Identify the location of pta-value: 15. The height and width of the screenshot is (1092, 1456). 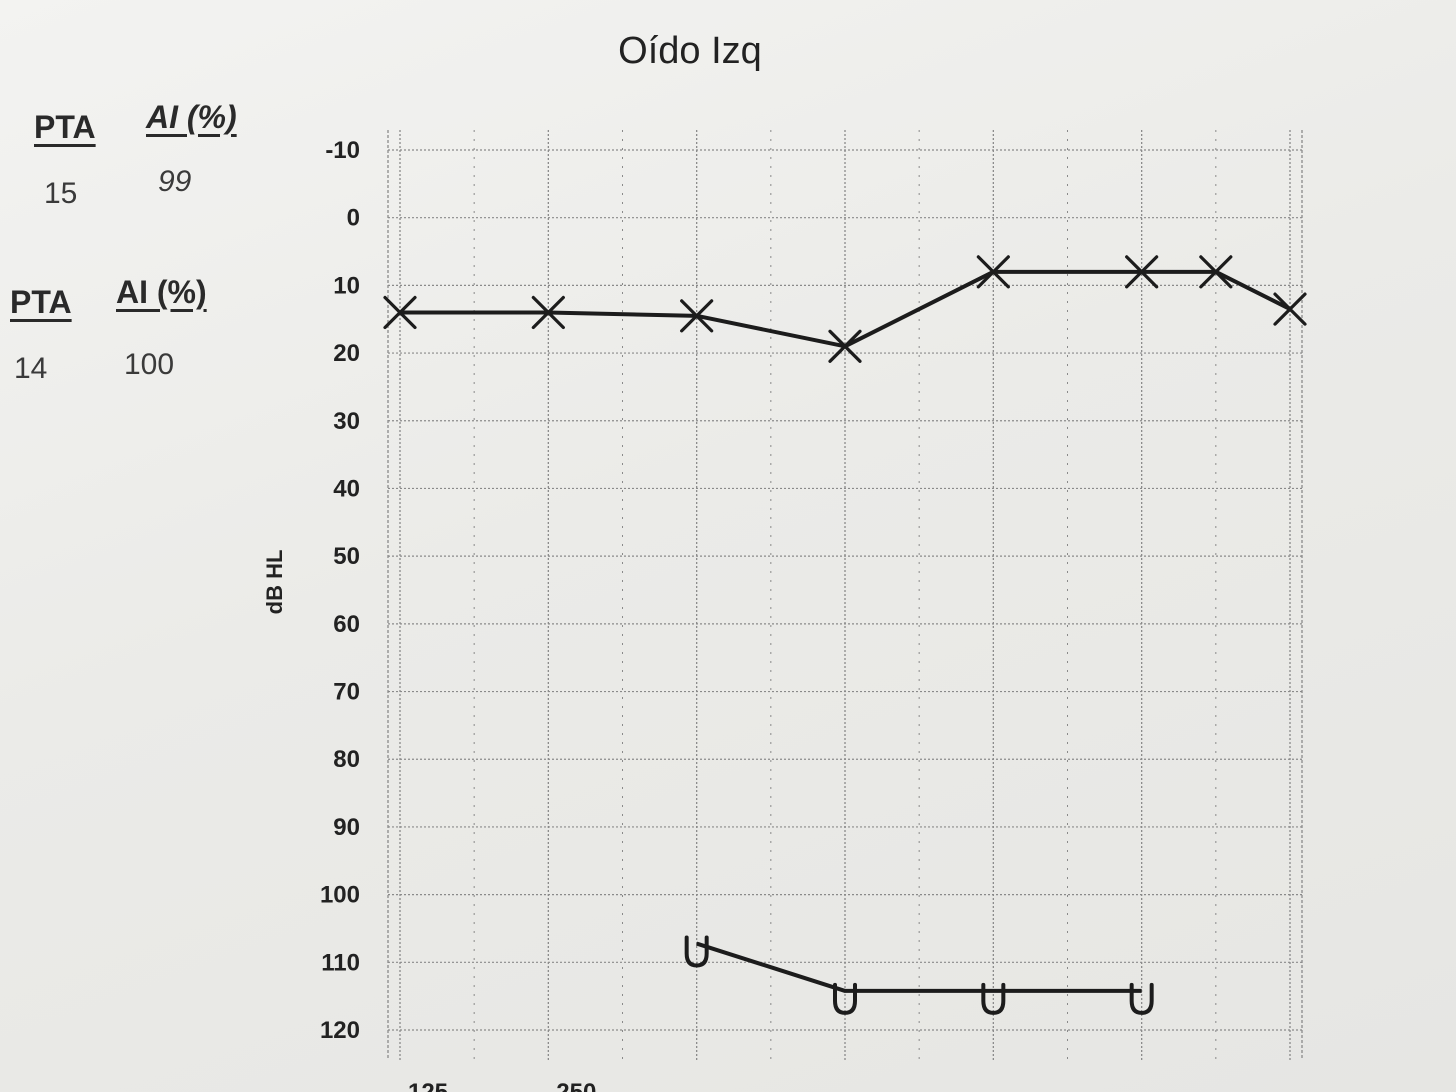
(61, 193).